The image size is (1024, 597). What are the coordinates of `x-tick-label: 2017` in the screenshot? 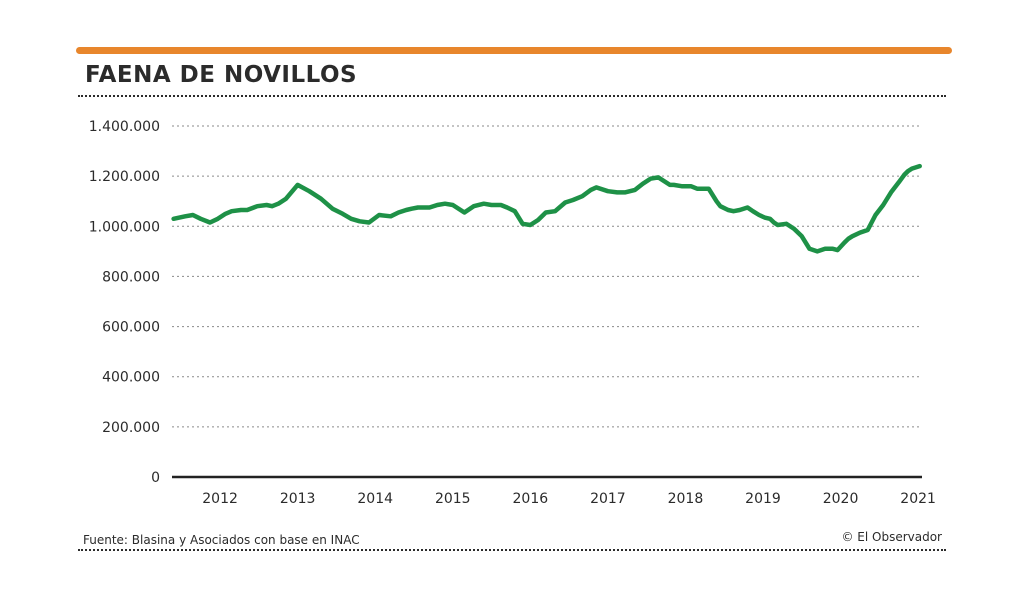 It's located at (608, 499).